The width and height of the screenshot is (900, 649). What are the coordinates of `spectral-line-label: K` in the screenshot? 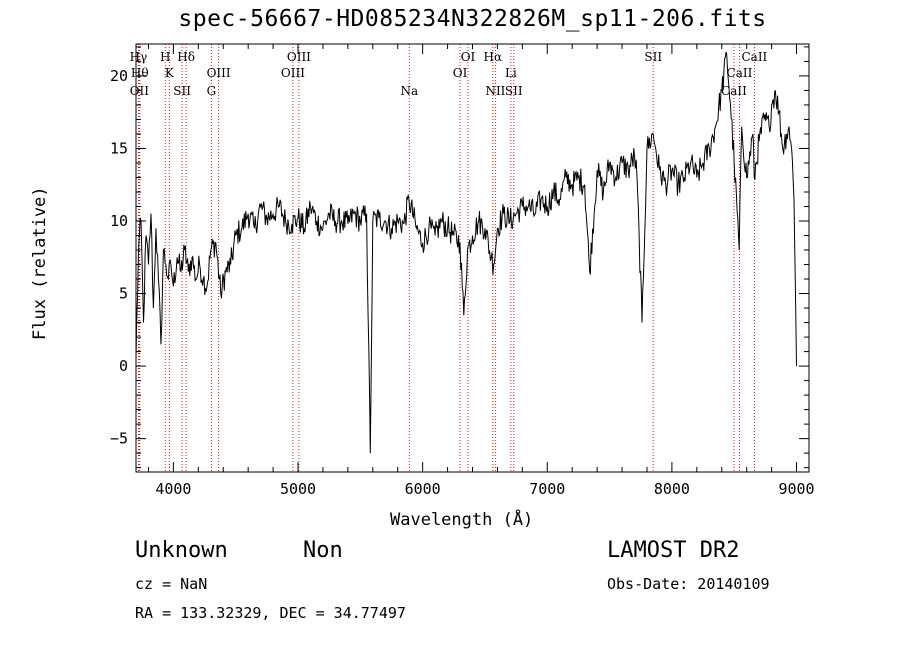 It's located at (170, 73).